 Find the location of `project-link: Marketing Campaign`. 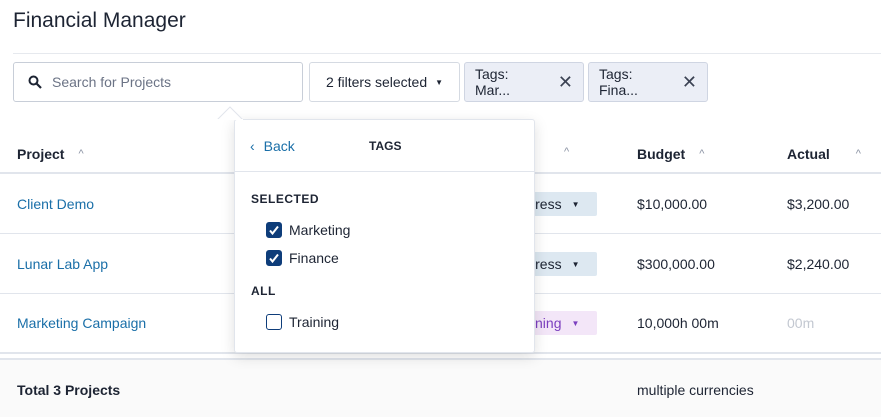

project-link: Marketing Campaign is located at coordinates (82, 323).